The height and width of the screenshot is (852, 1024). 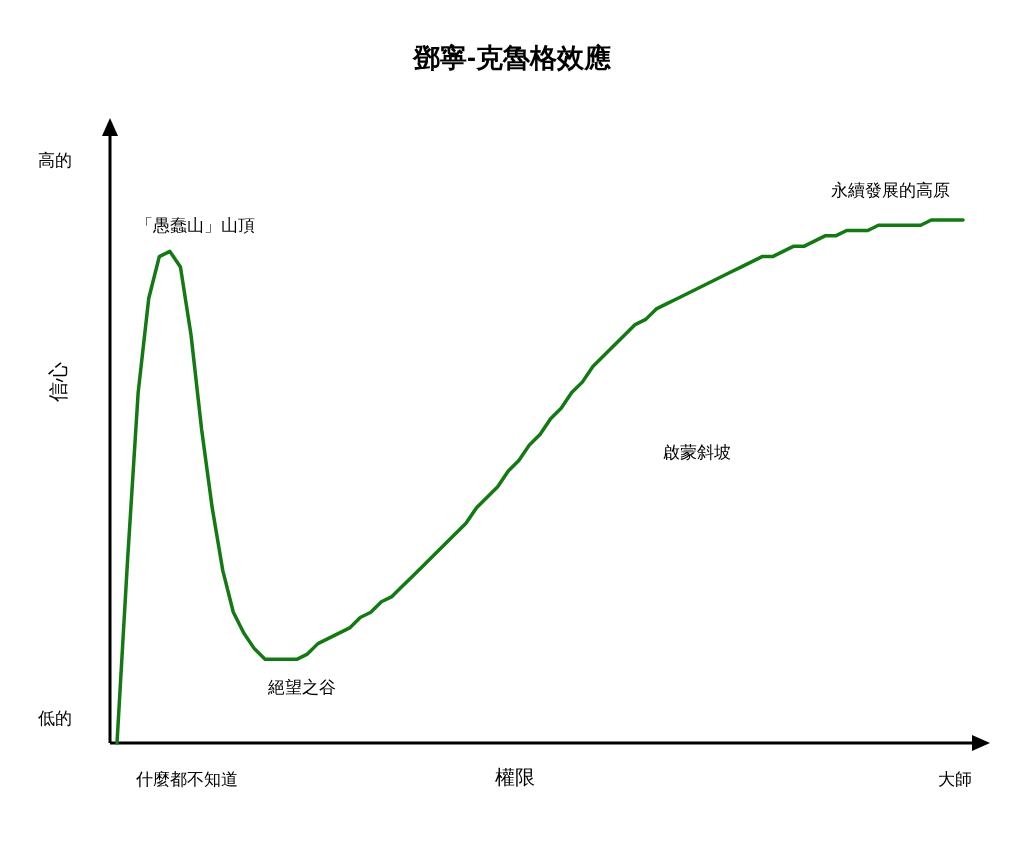 What do you see at coordinates (512, 58) in the screenshot?
I see `chart-title: 鄧寧-克魯格效應` at bounding box center [512, 58].